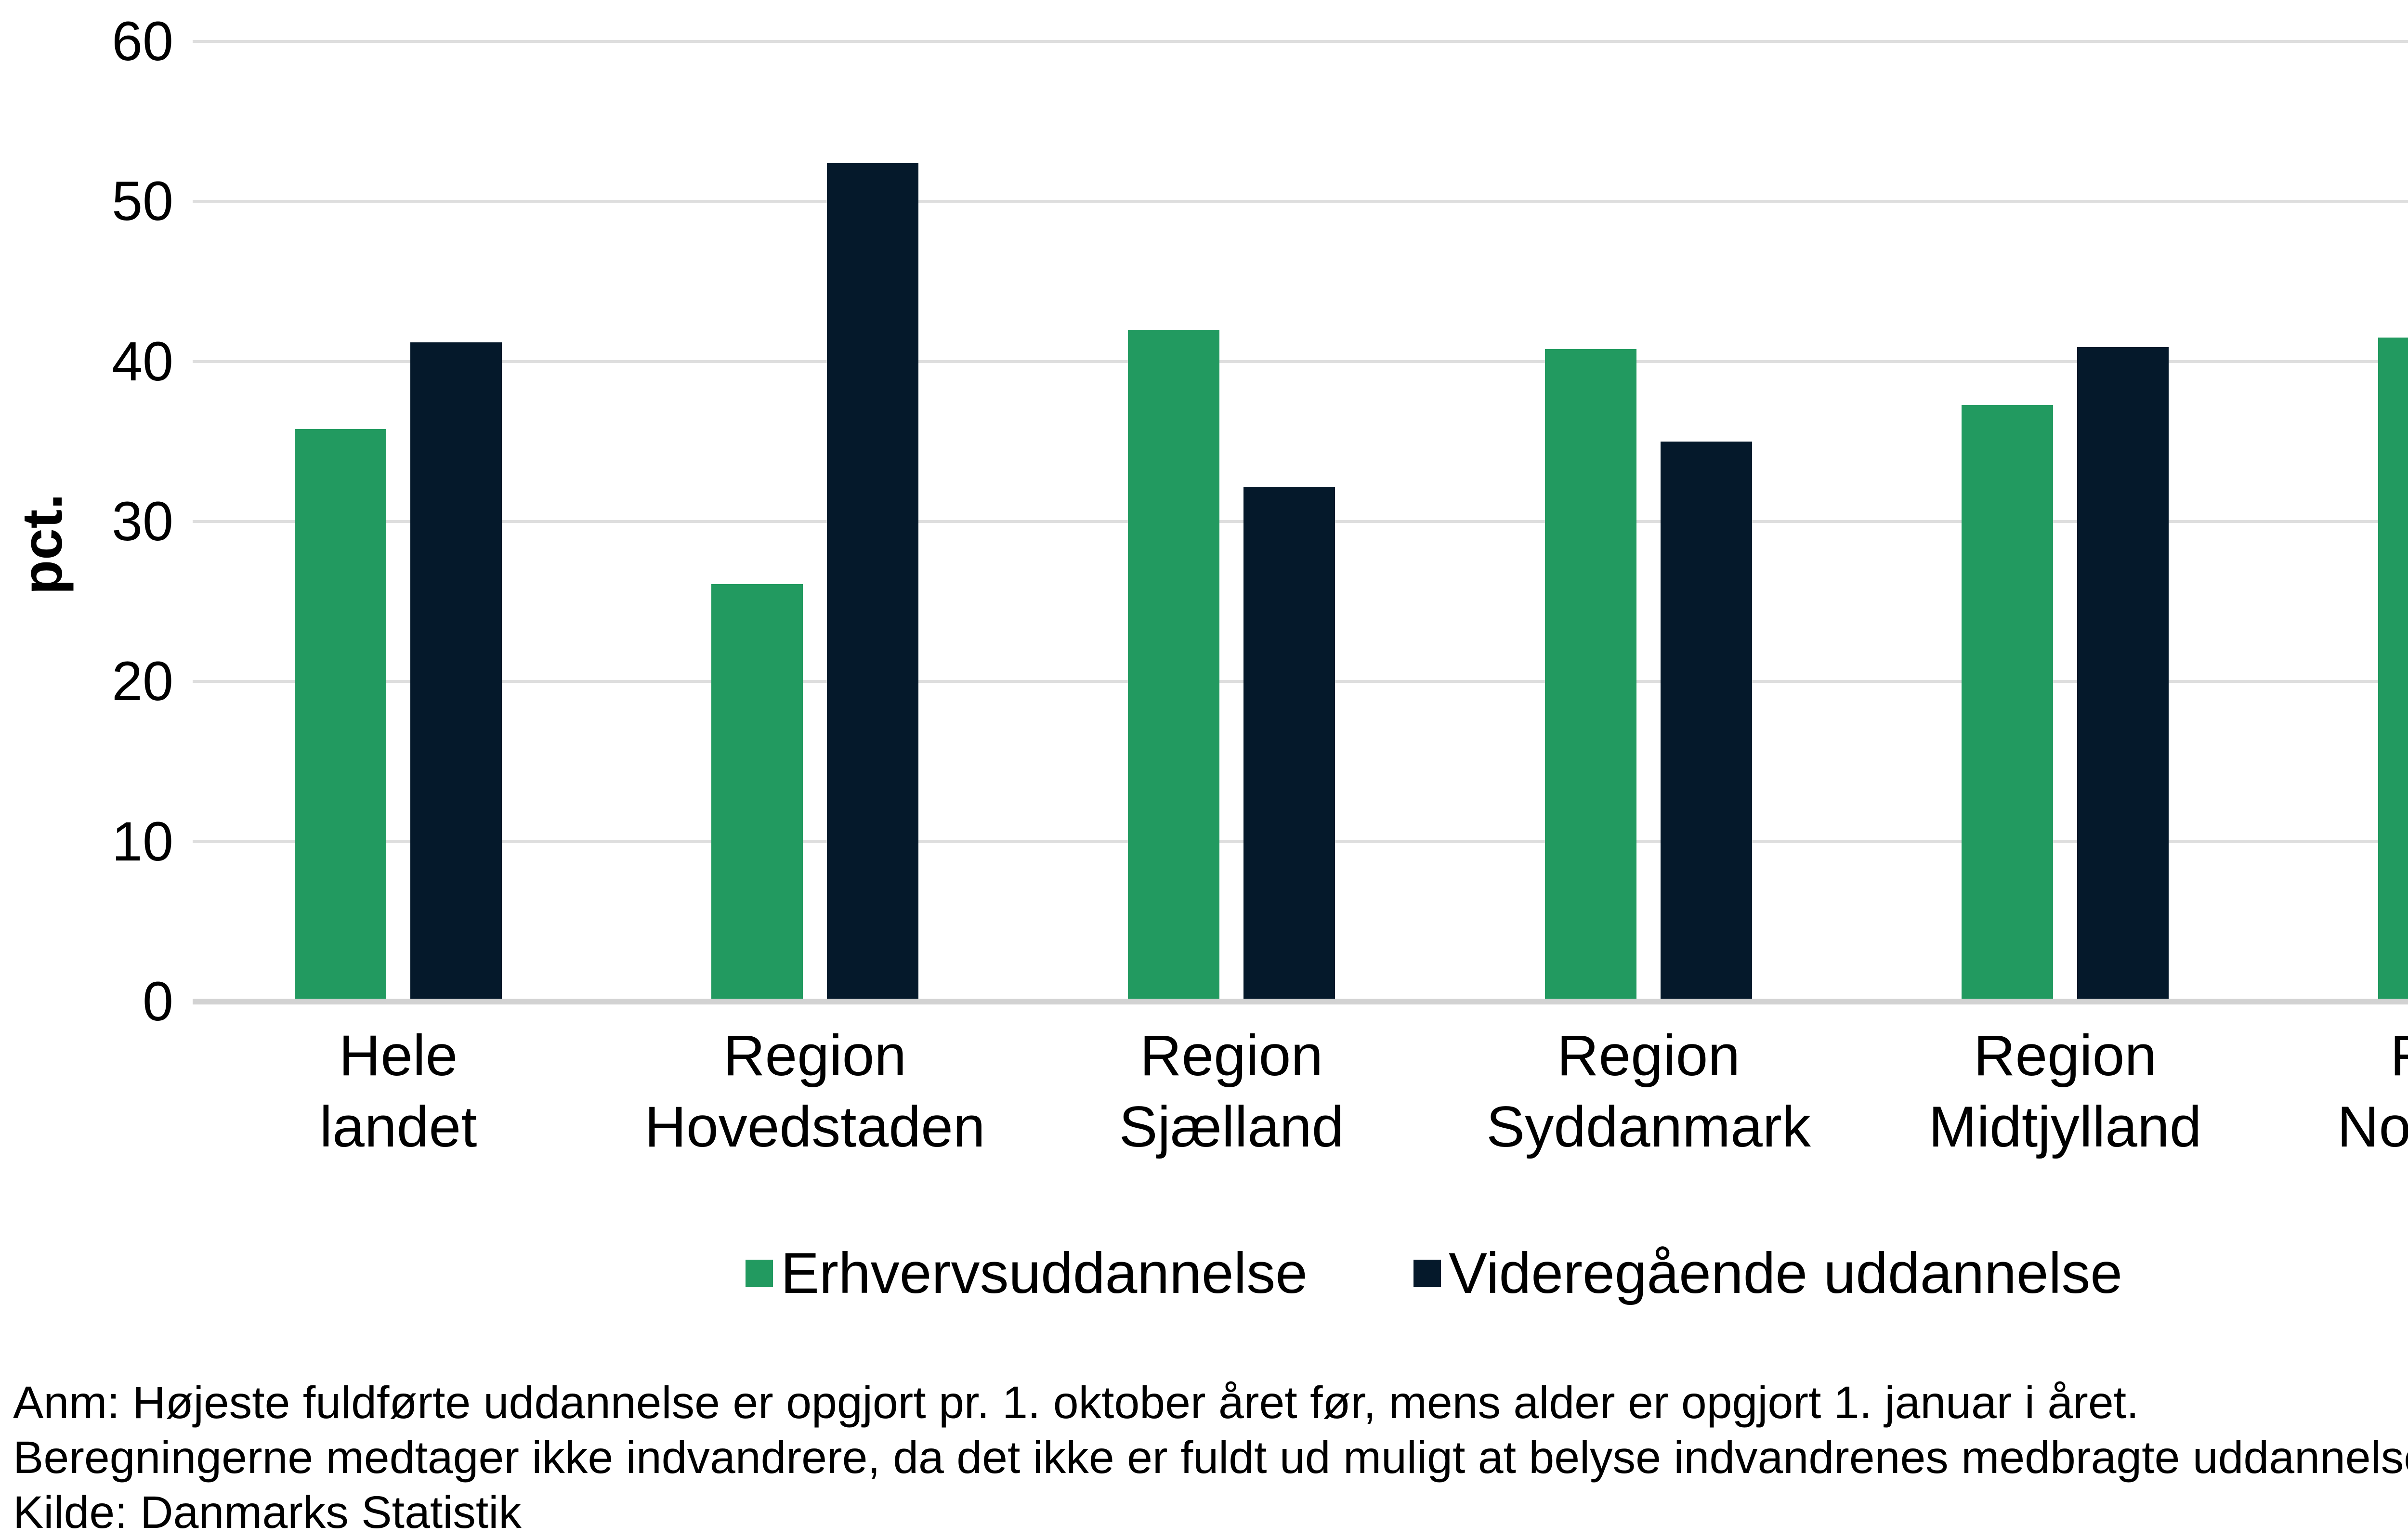 Image resolution: width=2408 pixels, height=1538 pixels. What do you see at coordinates (398, 1091) in the screenshot?
I see `x-axis-label: Hele landet` at bounding box center [398, 1091].